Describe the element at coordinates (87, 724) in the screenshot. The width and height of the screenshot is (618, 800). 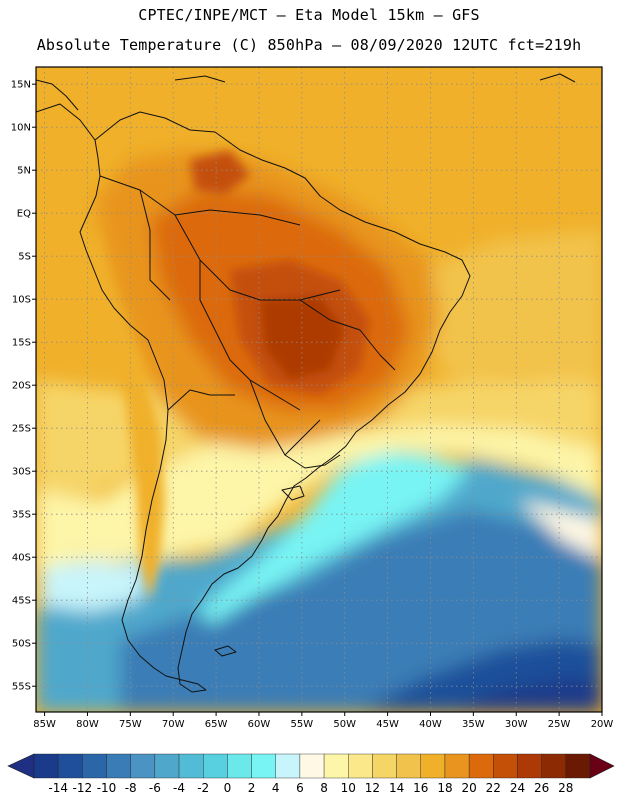
I see `lon-tick-label: 80W` at that location.